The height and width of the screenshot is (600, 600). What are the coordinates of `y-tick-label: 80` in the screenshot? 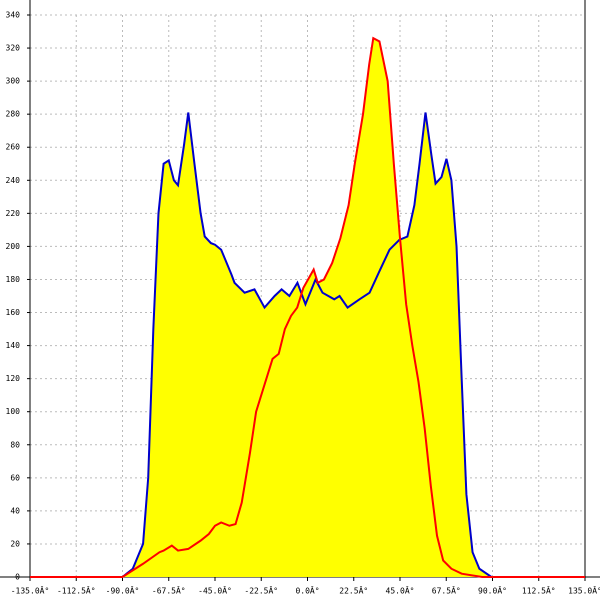 It's located at (15, 444).